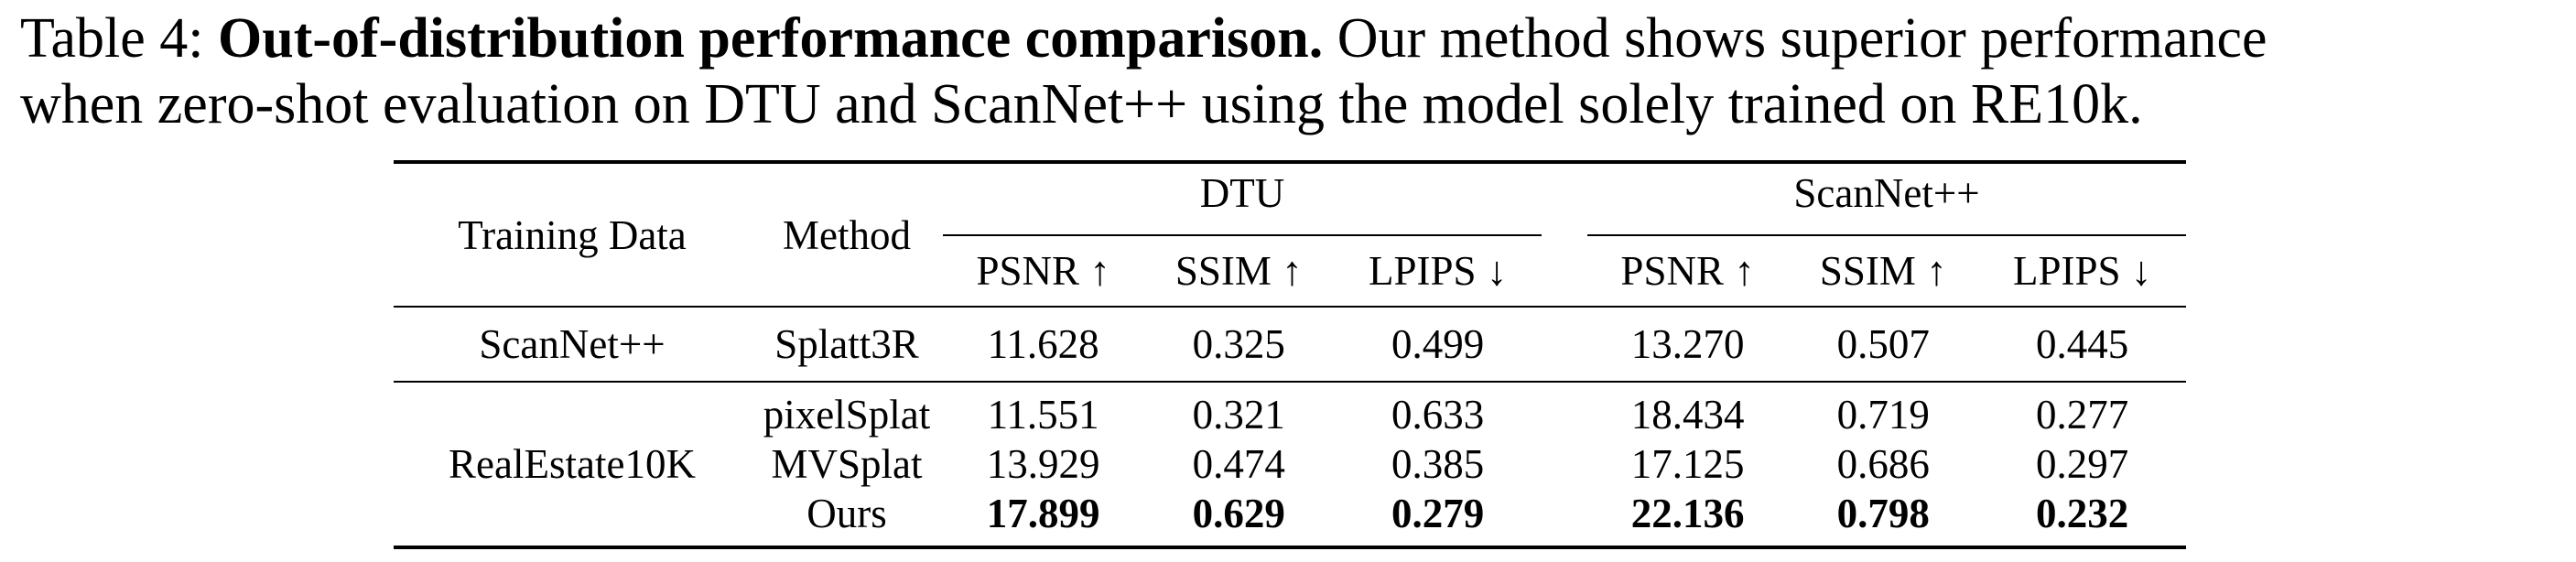  I want to click on cell-value-best: 22.136, so click(1688, 513).